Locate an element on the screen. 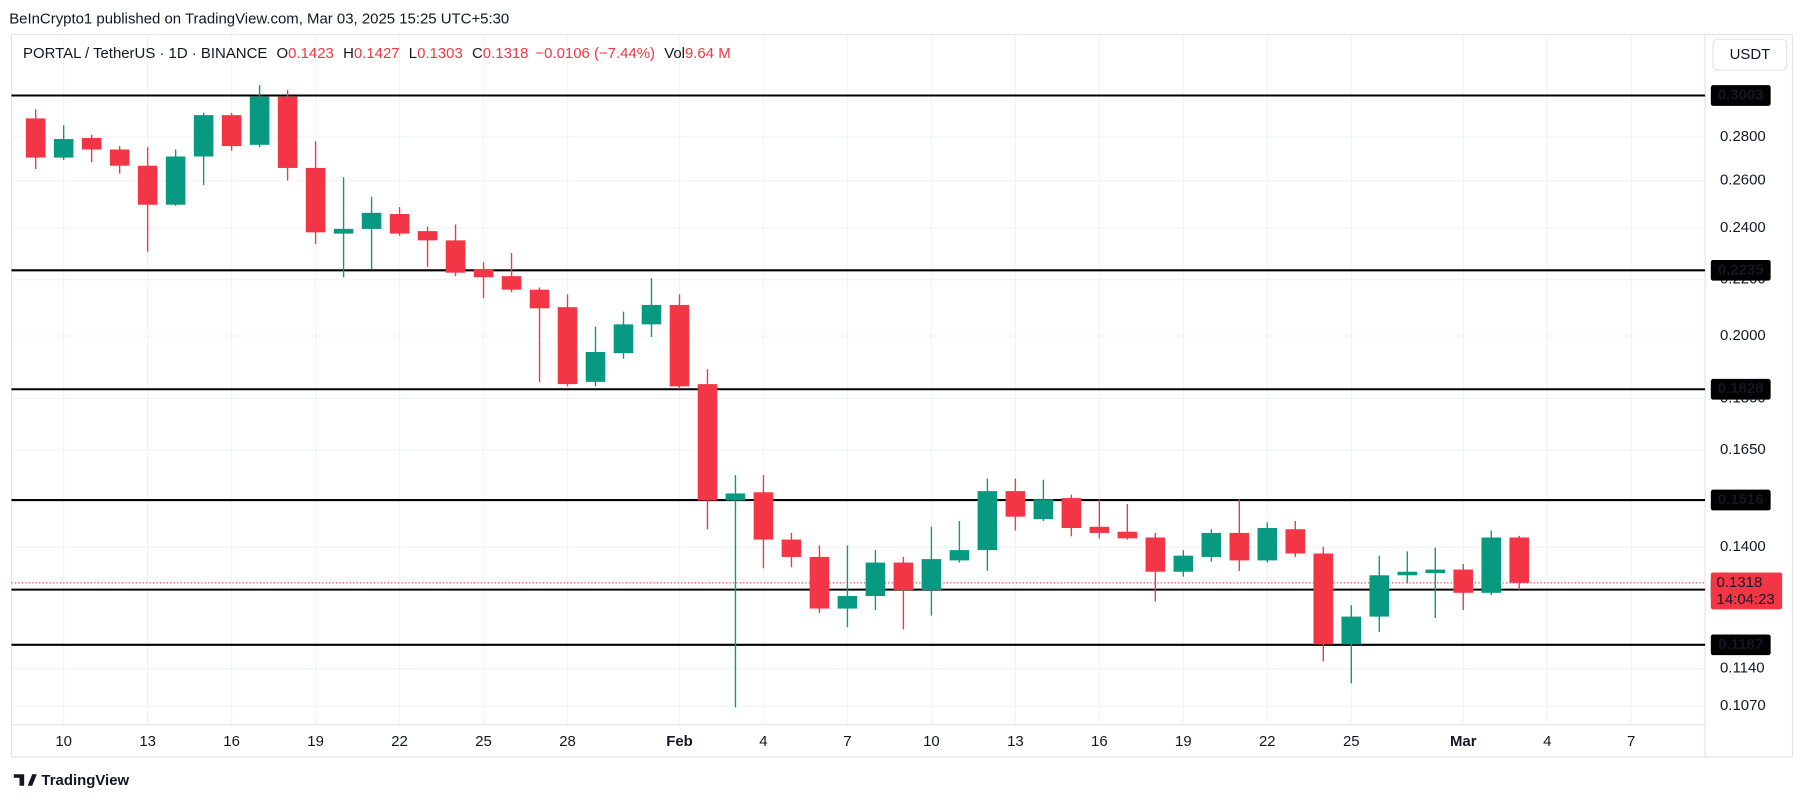  y-tick-label: 0.1400 is located at coordinates (1743, 546).